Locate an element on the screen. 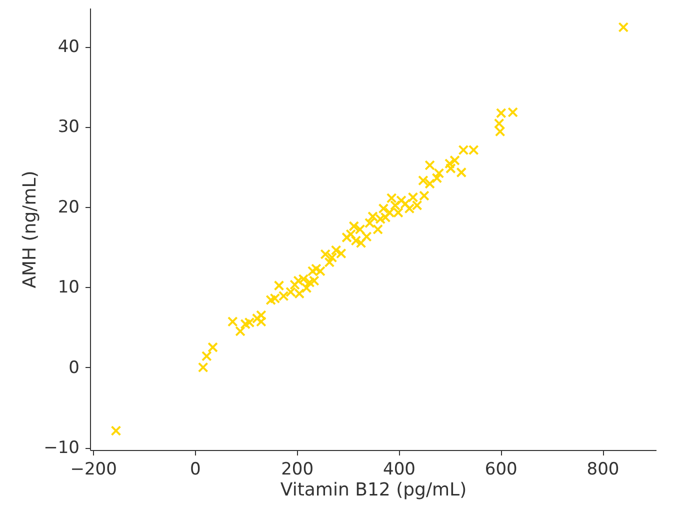  x-tick-label: 800 is located at coordinates (603, 470).